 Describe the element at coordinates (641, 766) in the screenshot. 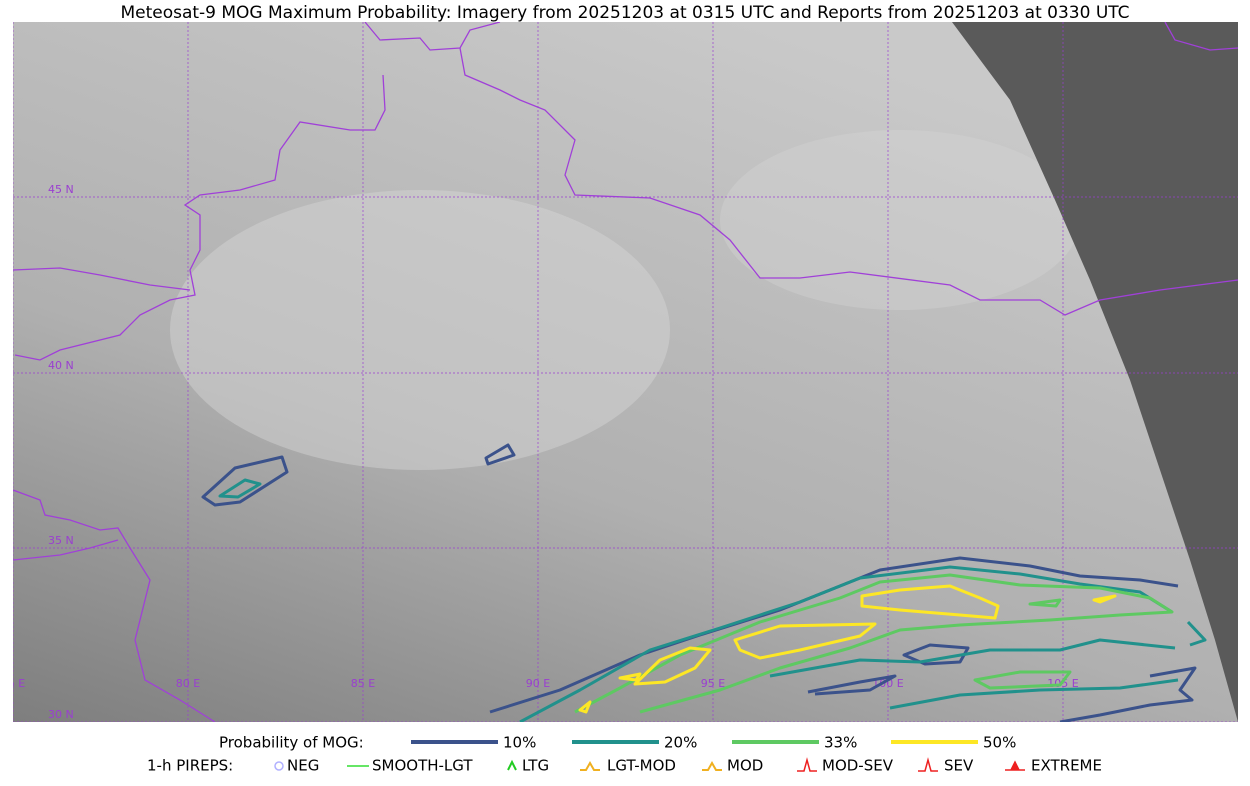

I see `pirep-label: LGT-MOD` at that location.